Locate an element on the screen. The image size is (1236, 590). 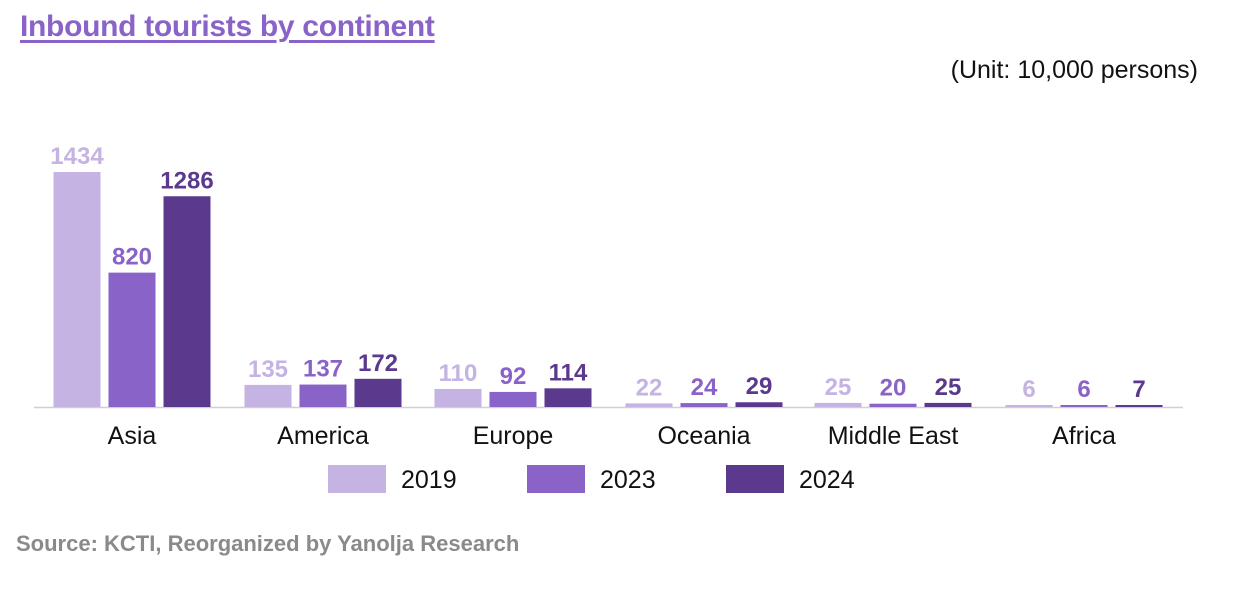
data-label: 135 is located at coordinates (268, 369).